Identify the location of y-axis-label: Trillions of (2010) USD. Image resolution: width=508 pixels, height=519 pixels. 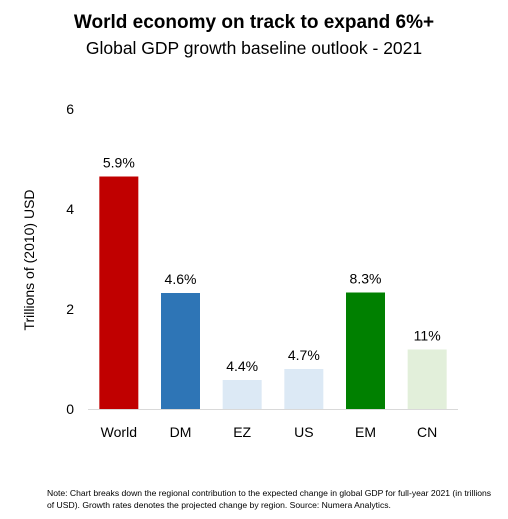
(29, 259).